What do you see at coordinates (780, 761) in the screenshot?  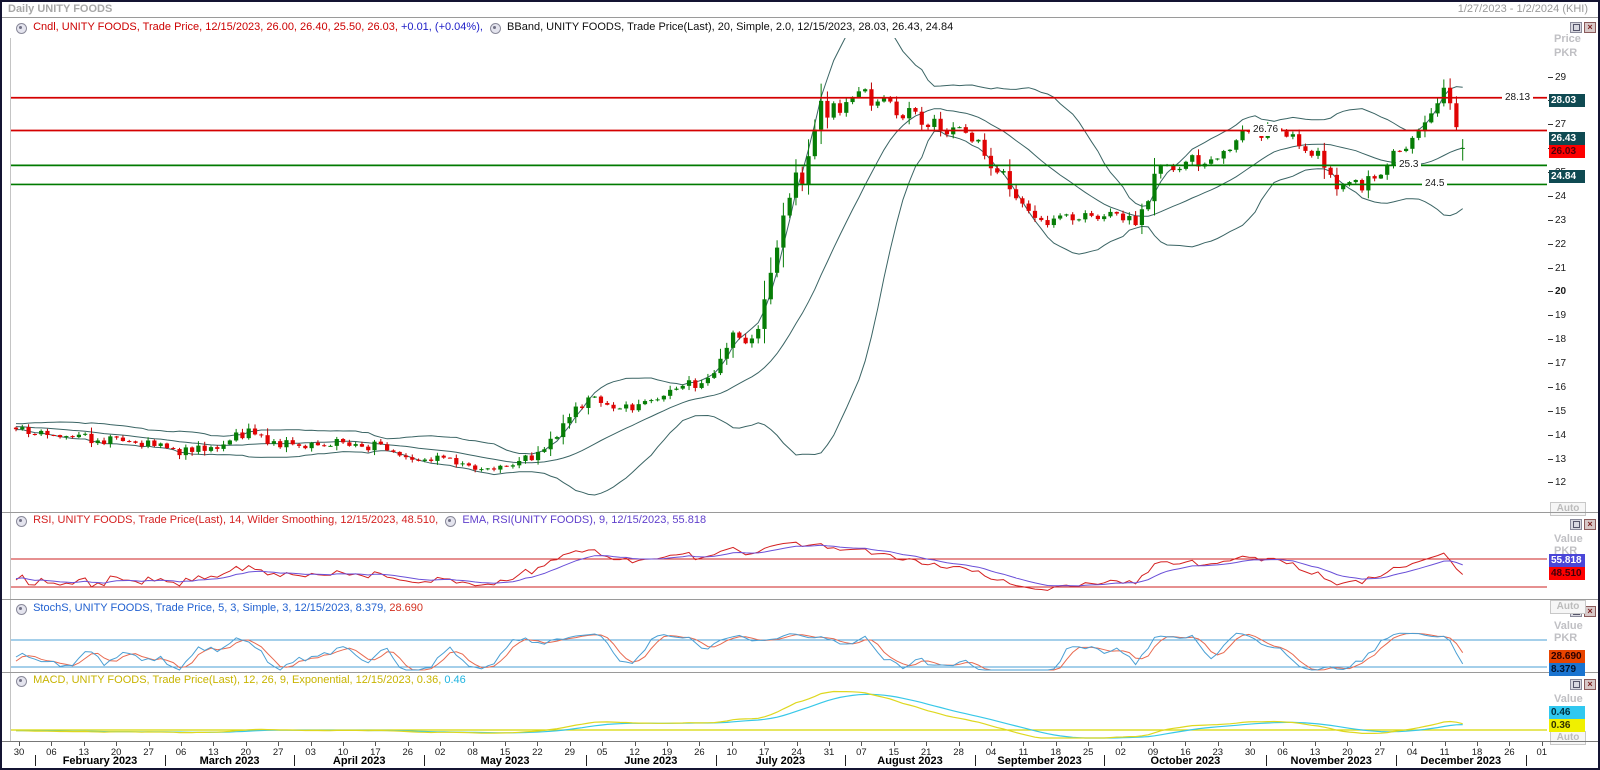 I see `month-label: July 2023` at bounding box center [780, 761].